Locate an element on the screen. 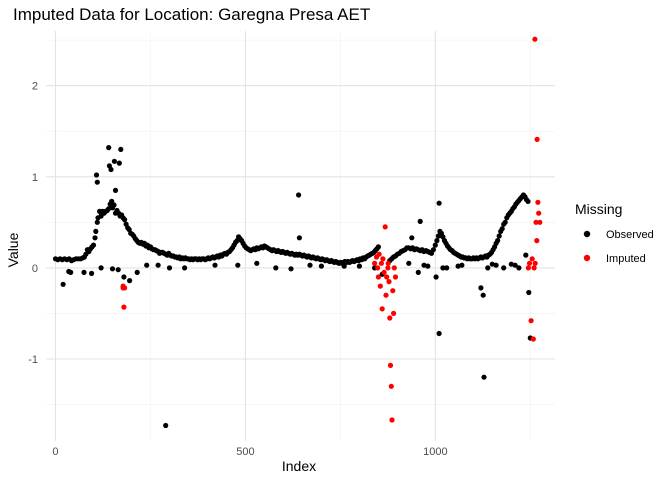  legend-label-observed: Observed is located at coordinates (630, 235).